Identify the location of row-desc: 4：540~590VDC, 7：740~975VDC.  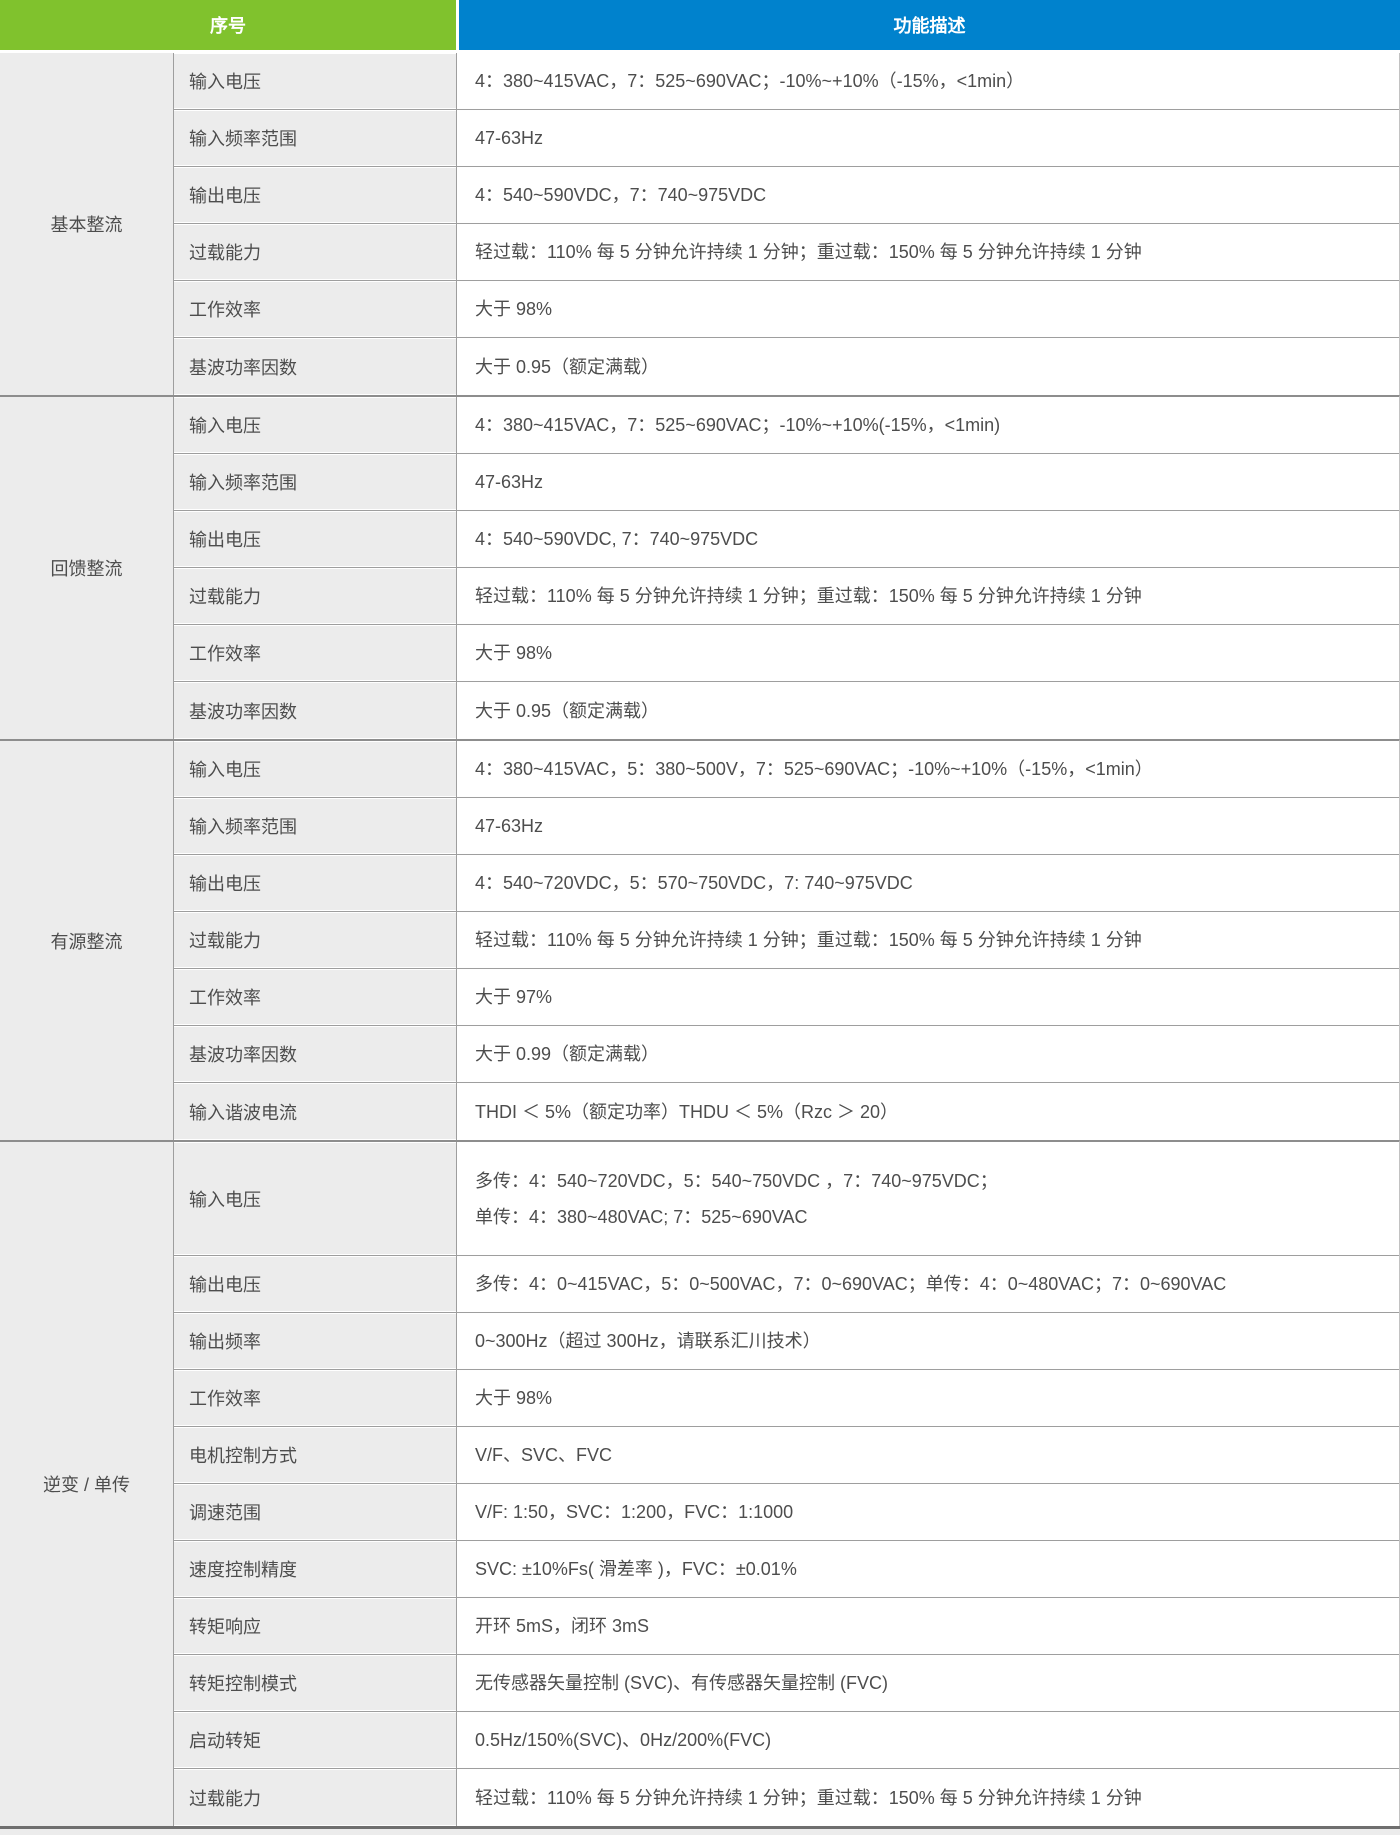
(927, 539).